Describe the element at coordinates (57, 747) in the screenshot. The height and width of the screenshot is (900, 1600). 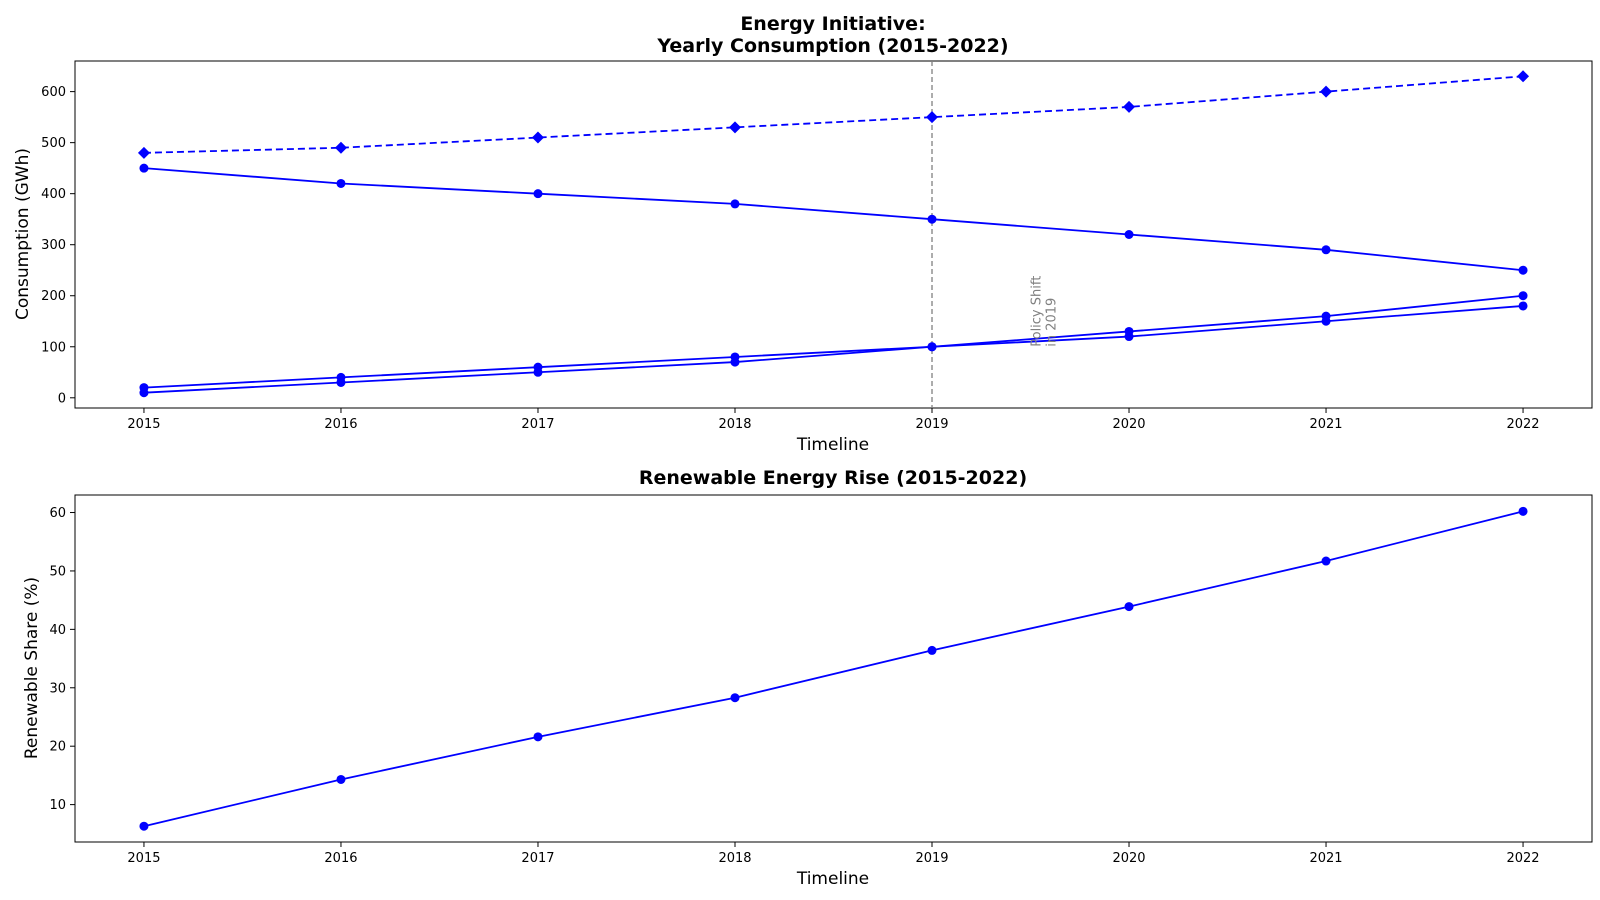
I see `y-tick-label: 20` at that location.